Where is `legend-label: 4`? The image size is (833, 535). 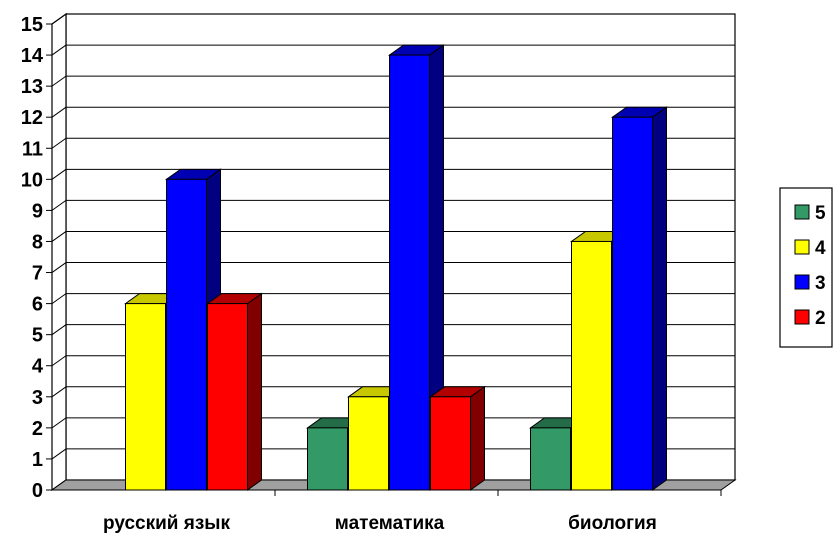
legend-label: 4 is located at coordinates (820, 248).